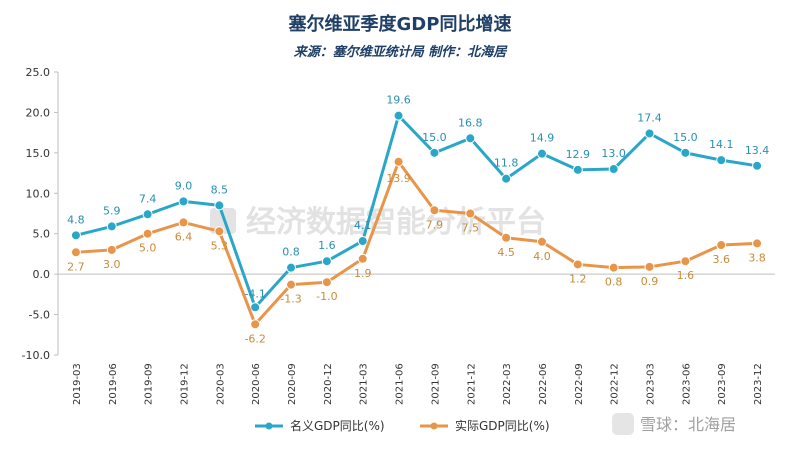 This screenshot has height=454, width=800. Describe the element at coordinates (363, 225) in the screenshot. I see `nominal-gdp-data-label: 4.1` at that location.